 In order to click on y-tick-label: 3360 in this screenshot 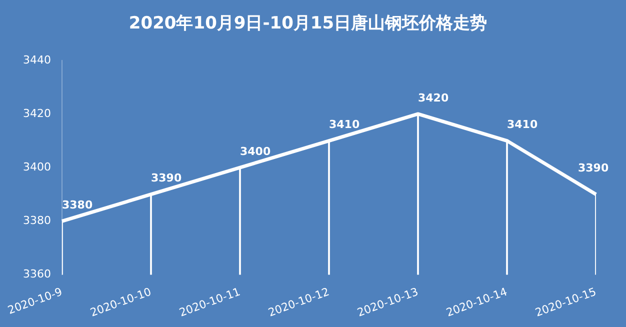, I will do `click(36, 274)`.